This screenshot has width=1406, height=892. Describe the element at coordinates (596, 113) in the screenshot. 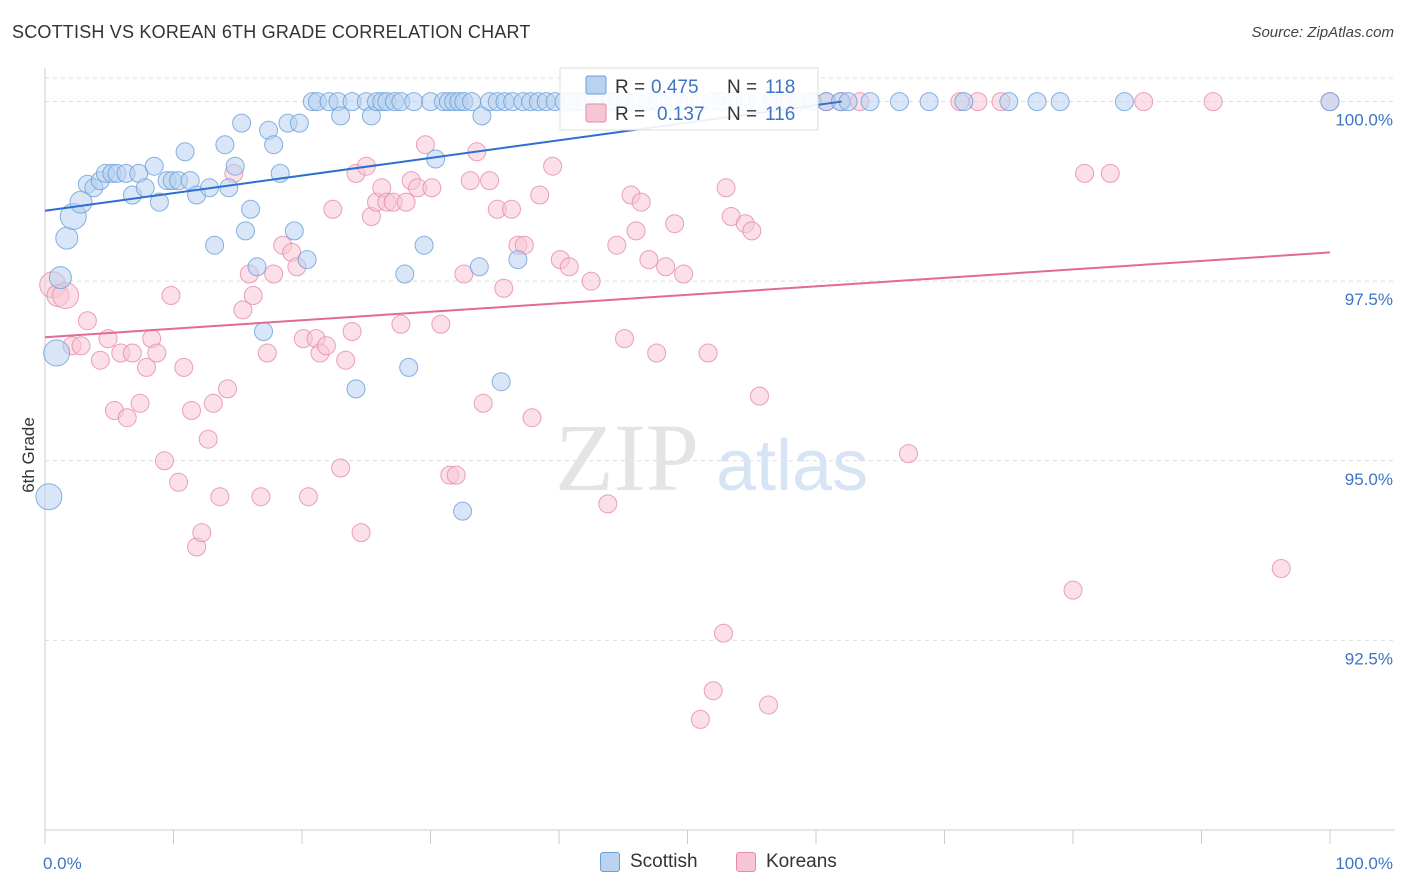

I see `legend-swatch-koreans` at that location.